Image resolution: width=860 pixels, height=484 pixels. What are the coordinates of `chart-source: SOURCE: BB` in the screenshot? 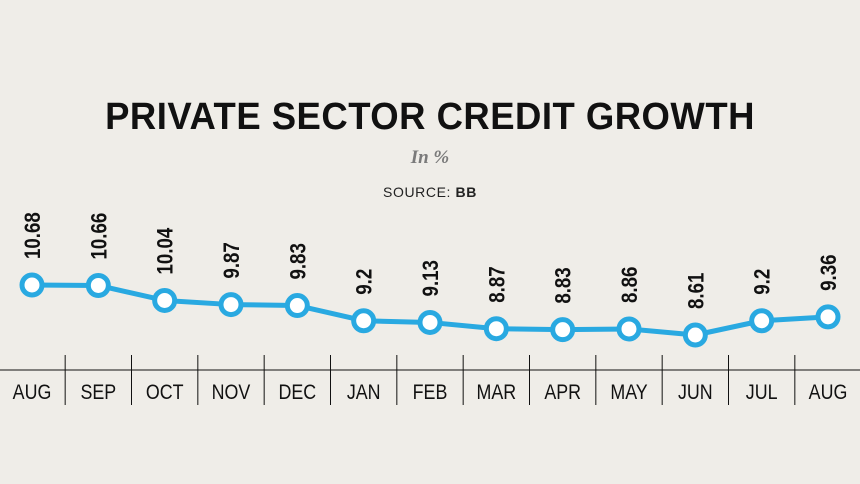 It's located at (430, 192).